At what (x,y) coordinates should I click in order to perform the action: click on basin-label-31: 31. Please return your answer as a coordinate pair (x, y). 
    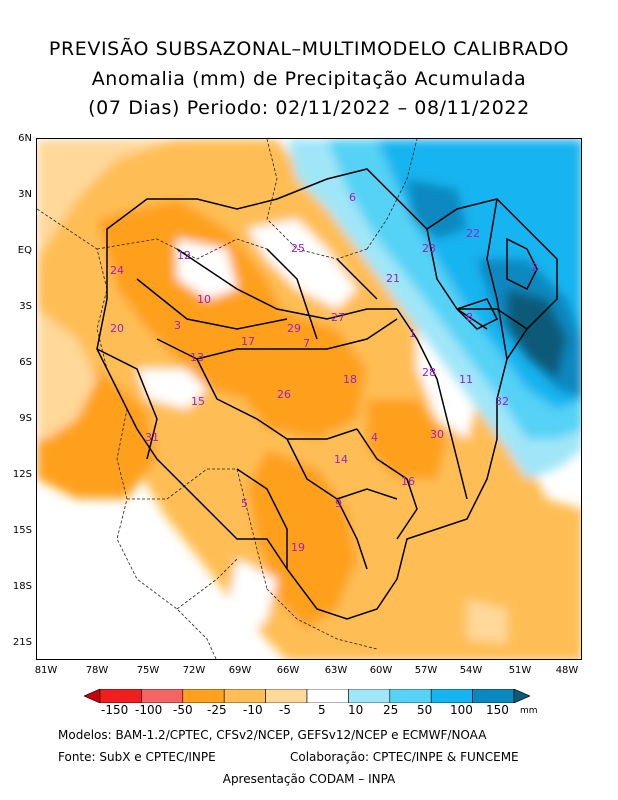
    Looking at the image, I should click on (152, 437).